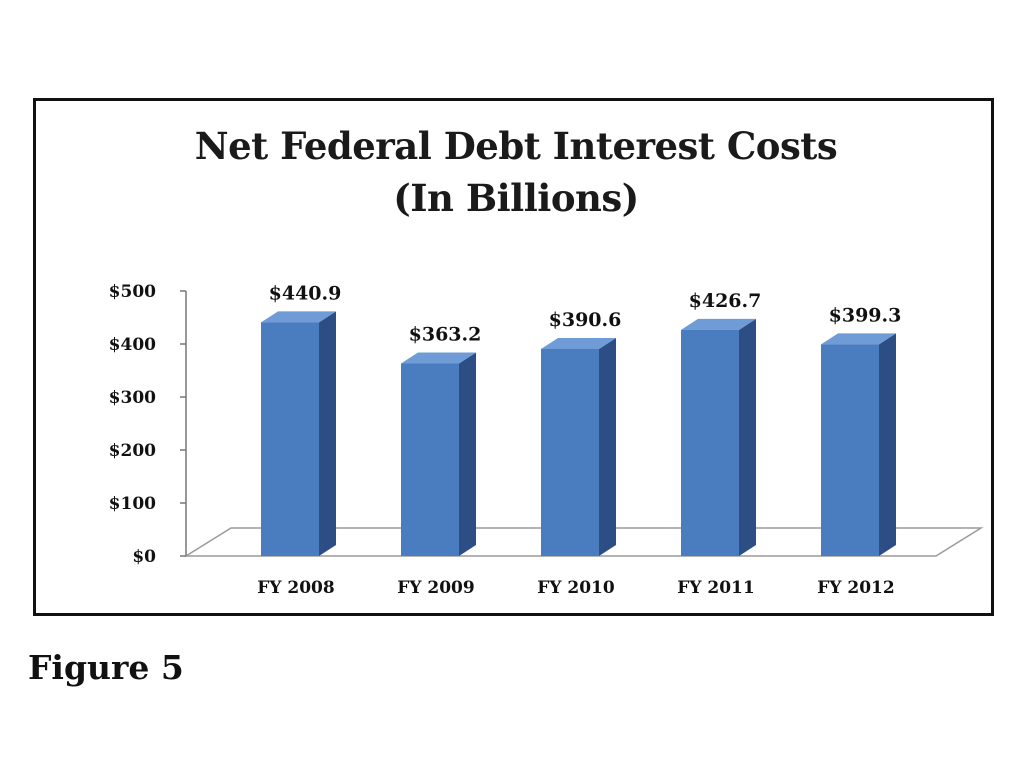  Describe the element at coordinates (132, 451) in the screenshot. I see `y-tick-label: $200` at that location.